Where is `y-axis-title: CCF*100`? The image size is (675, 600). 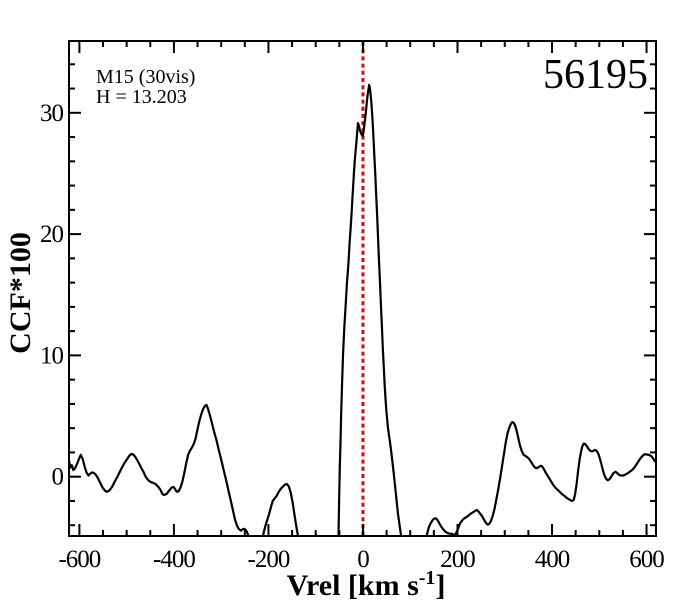
y-axis-title: CCF*100 is located at coordinates (20, 293).